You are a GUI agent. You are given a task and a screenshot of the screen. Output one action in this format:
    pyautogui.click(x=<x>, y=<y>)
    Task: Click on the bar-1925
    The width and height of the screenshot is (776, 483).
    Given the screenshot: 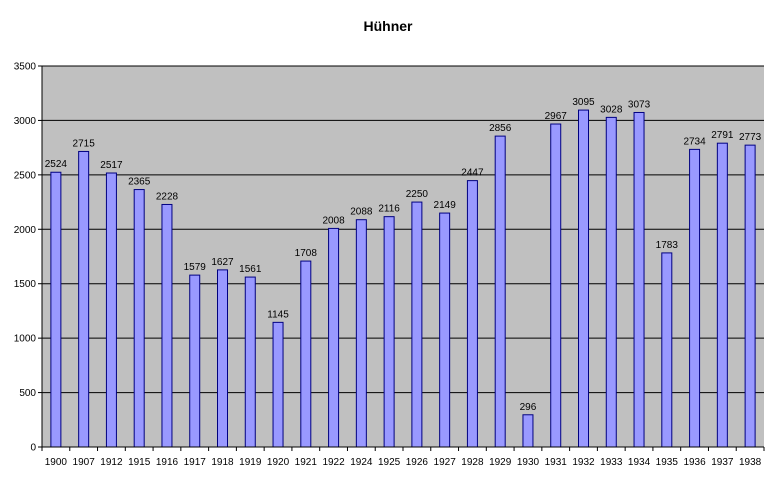 What is the action you would take?
    pyautogui.click(x=389, y=332)
    